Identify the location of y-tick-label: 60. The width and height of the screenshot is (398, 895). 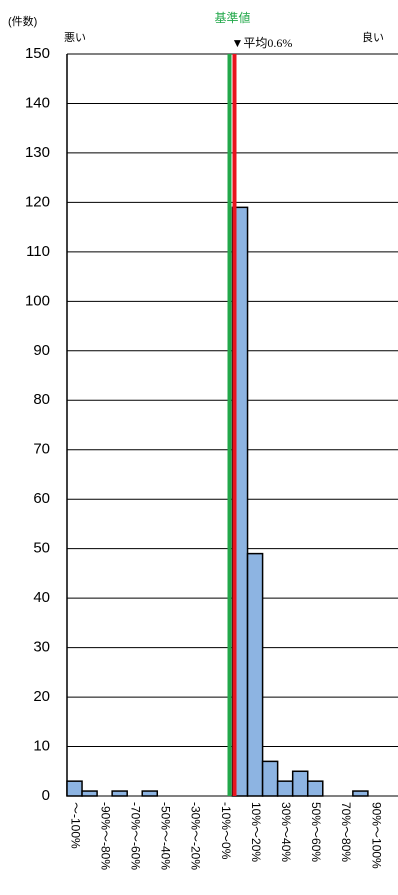
(41, 498).